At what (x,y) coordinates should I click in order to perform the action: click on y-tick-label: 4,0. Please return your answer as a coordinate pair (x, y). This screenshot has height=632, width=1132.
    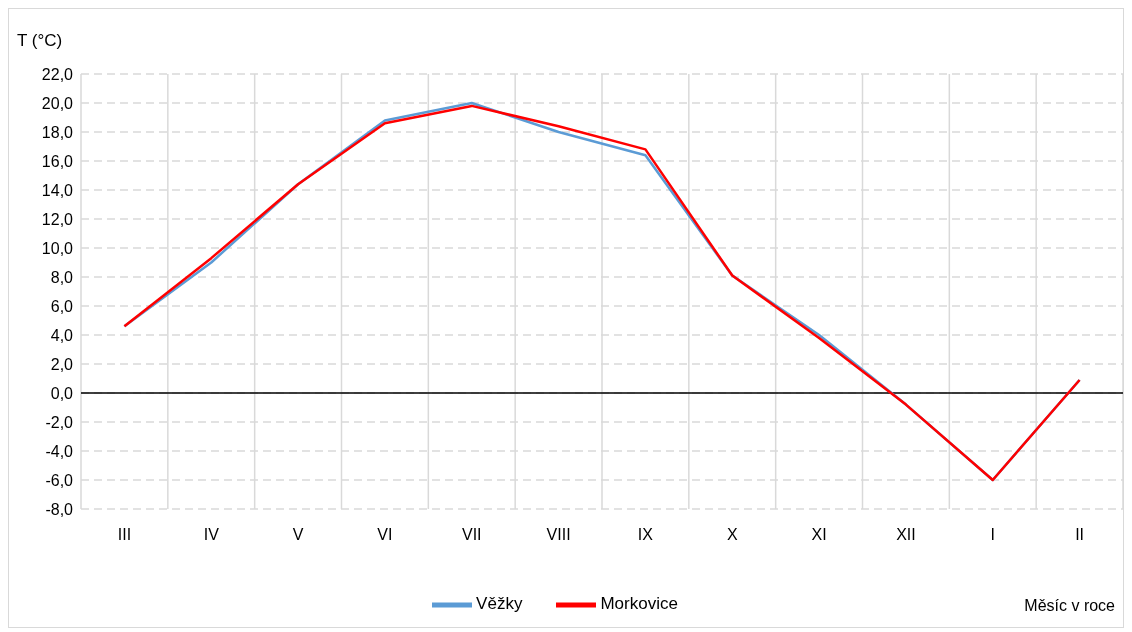
    Looking at the image, I should click on (62, 335).